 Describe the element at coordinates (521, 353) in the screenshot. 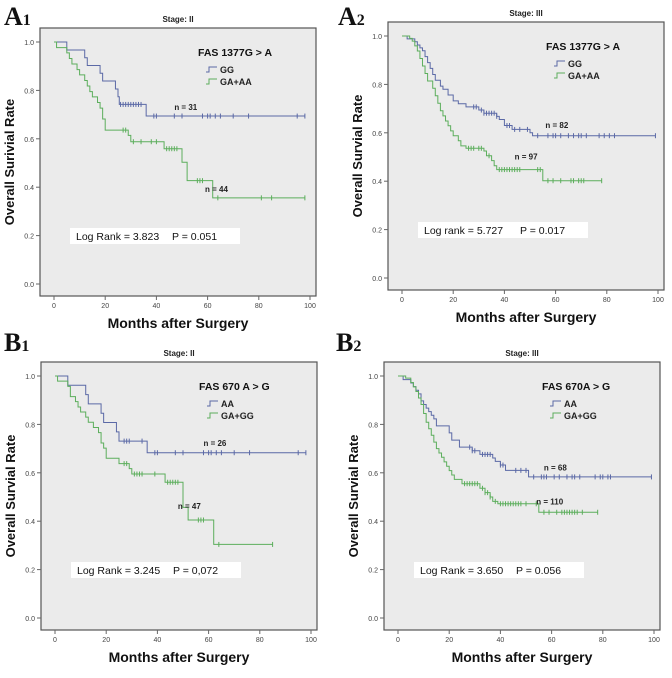

I see `chart-title: Stage: III` at that location.